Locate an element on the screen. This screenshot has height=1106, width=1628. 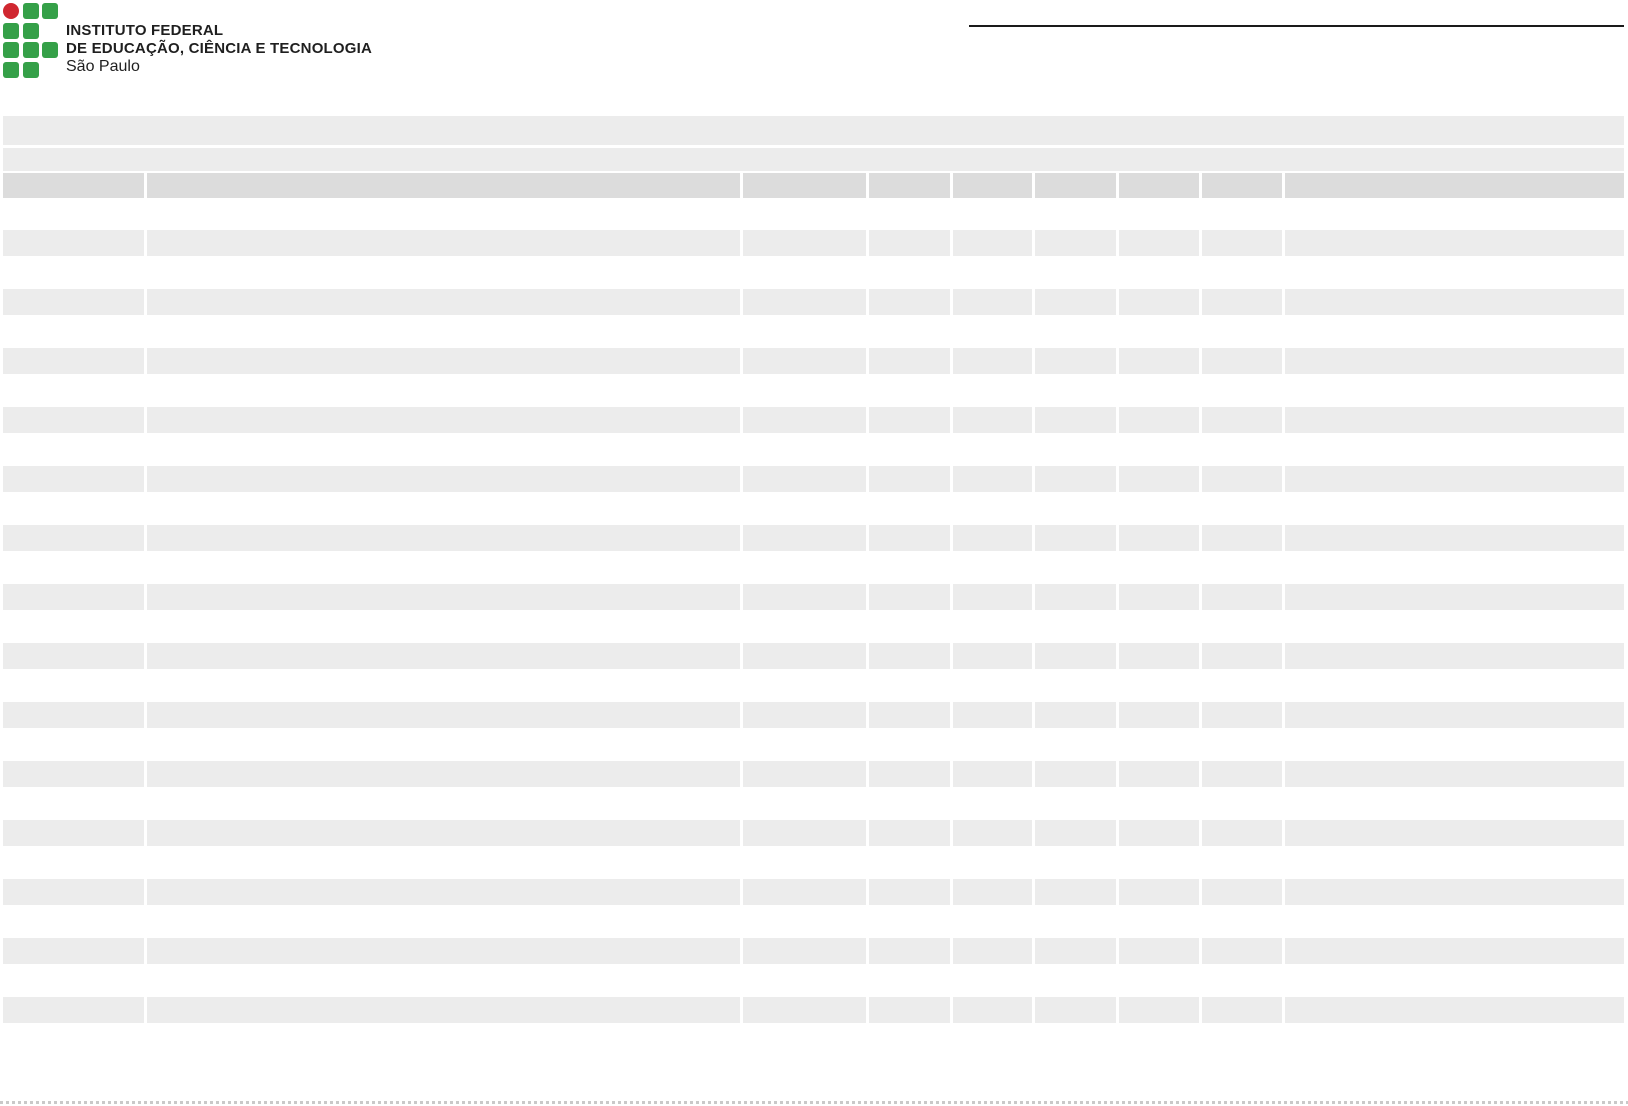
logo-red-circle-icon is located at coordinates (11, 11).